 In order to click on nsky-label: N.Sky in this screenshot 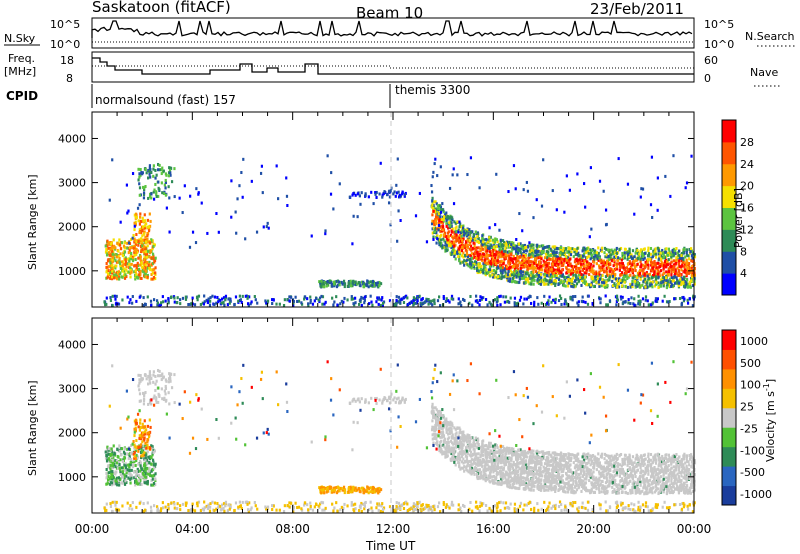, I will do `click(20, 38)`.